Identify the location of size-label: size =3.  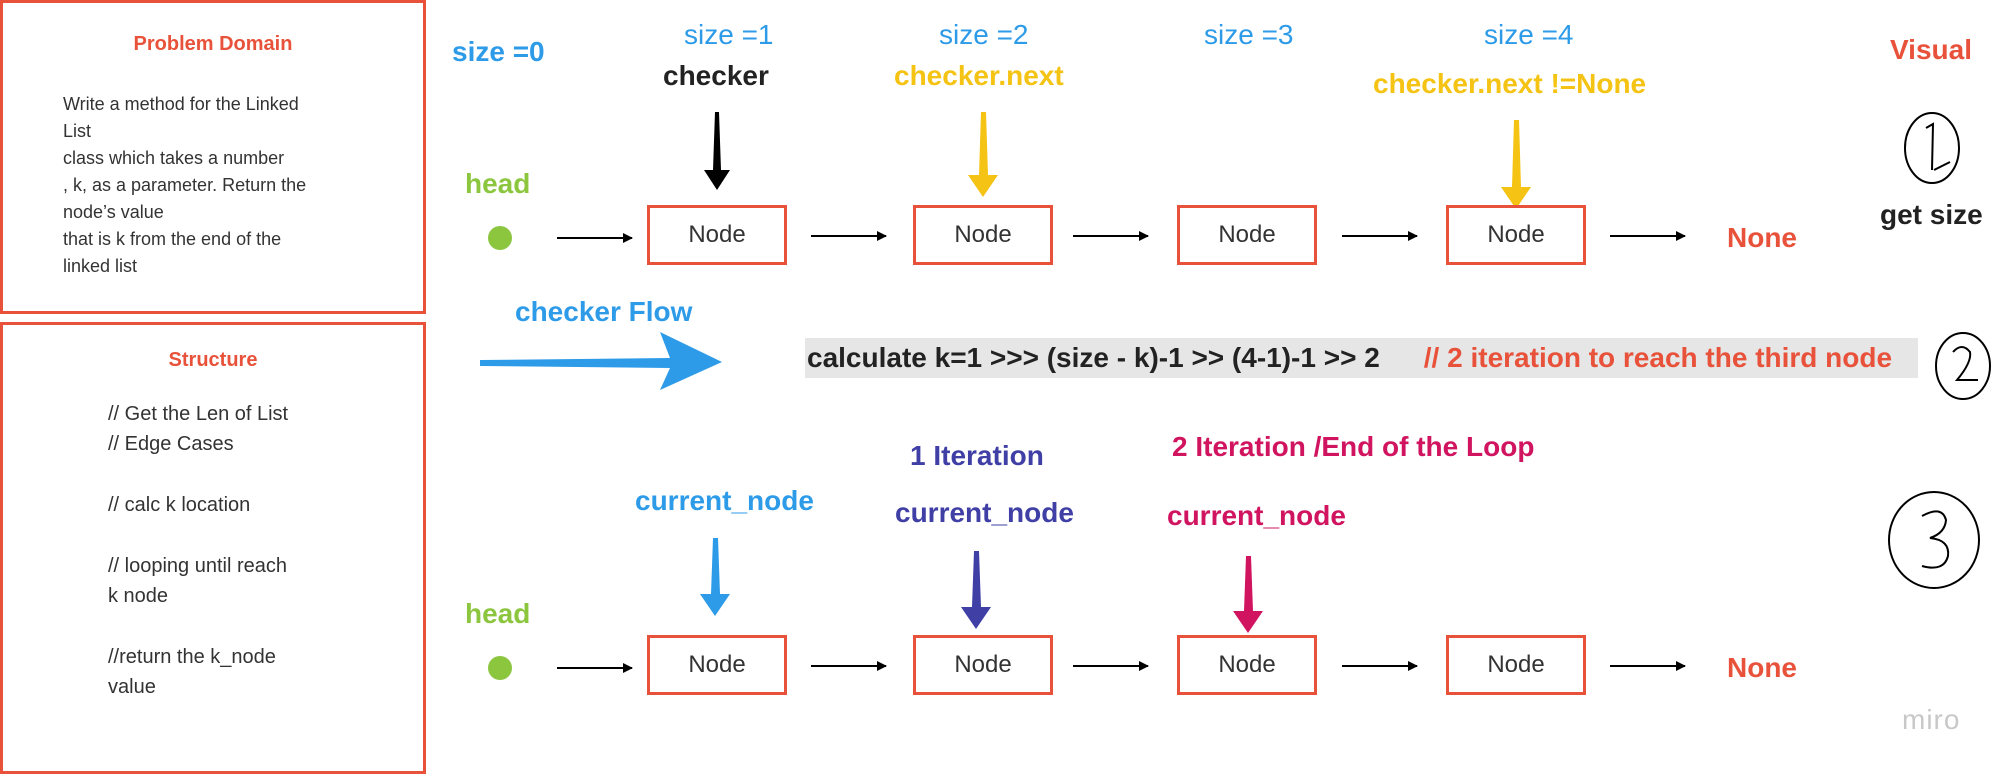
(1249, 34).